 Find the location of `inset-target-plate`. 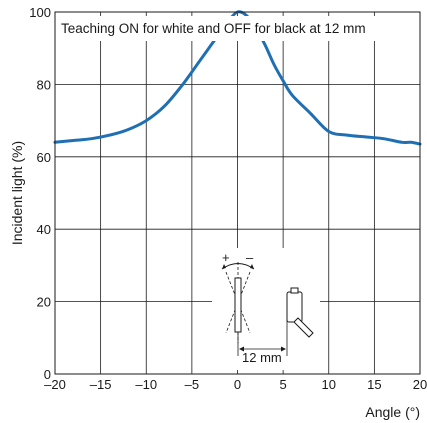

inset-target-plate is located at coordinates (238, 305).